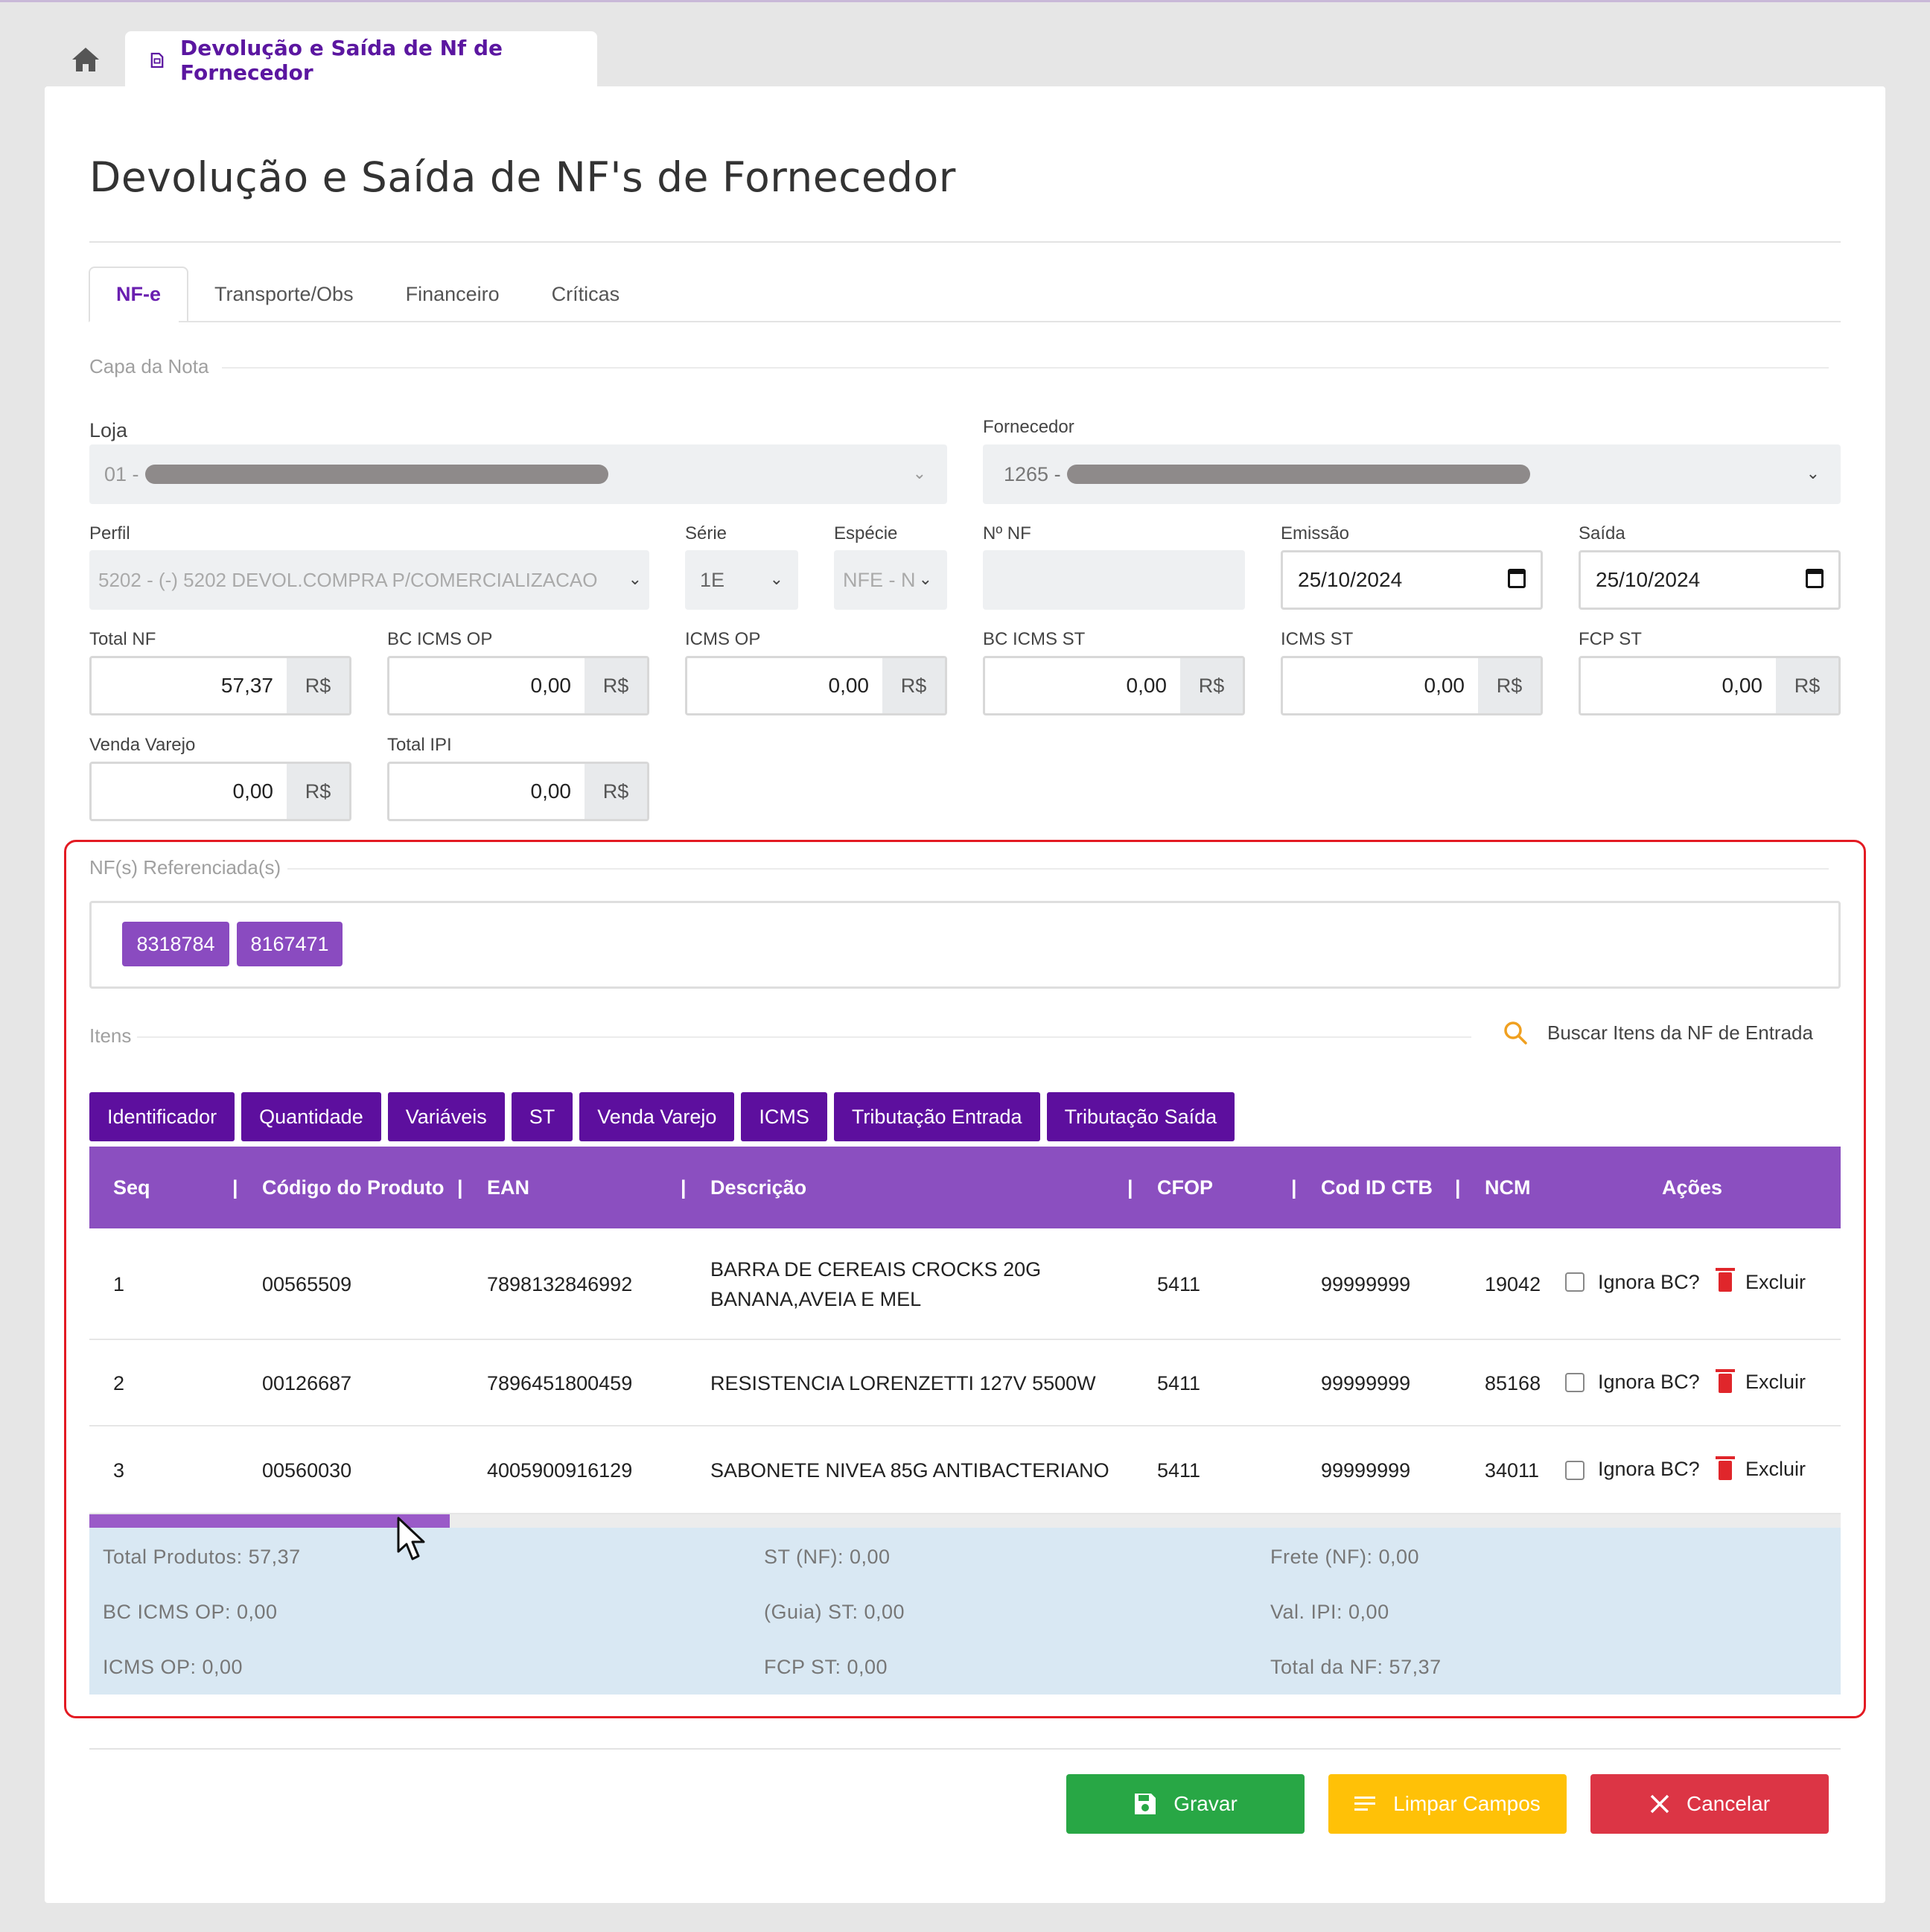 The image size is (1930, 1932). I want to click on cell-descricao: RESISTENCIA LORENZETTI 127V 5500W, so click(903, 1382).